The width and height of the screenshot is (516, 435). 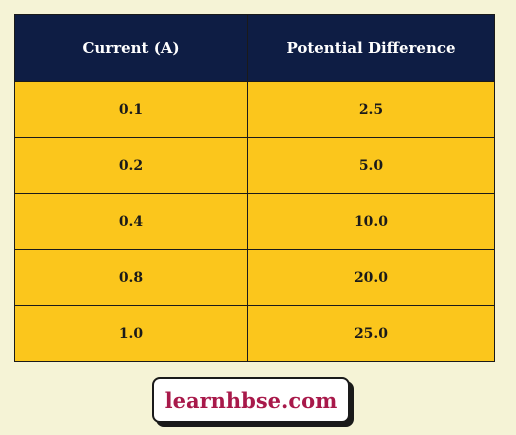 I want to click on table-row: 0.4 10.0, so click(x=254, y=221).